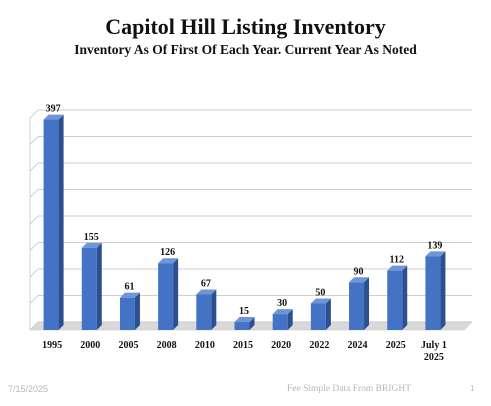 The width and height of the screenshot is (491, 406). What do you see at coordinates (167, 345) in the screenshot?
I see `x-tick-label: 2008` at bounding box center [167, 345].